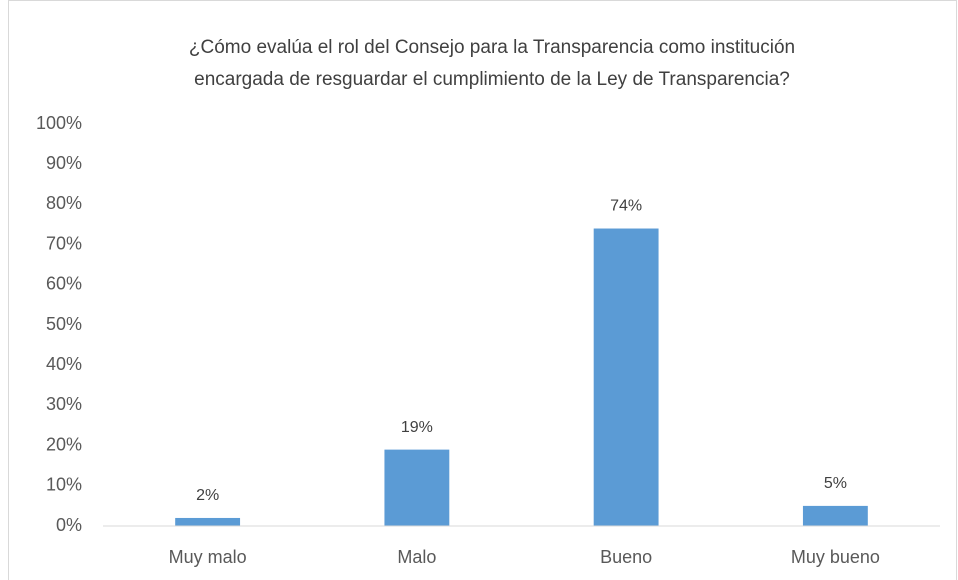  What do you see at coordinates (64, 364) in the screenshot?
I see `y-tick-label: 40%` at bounding box center [64, 364].